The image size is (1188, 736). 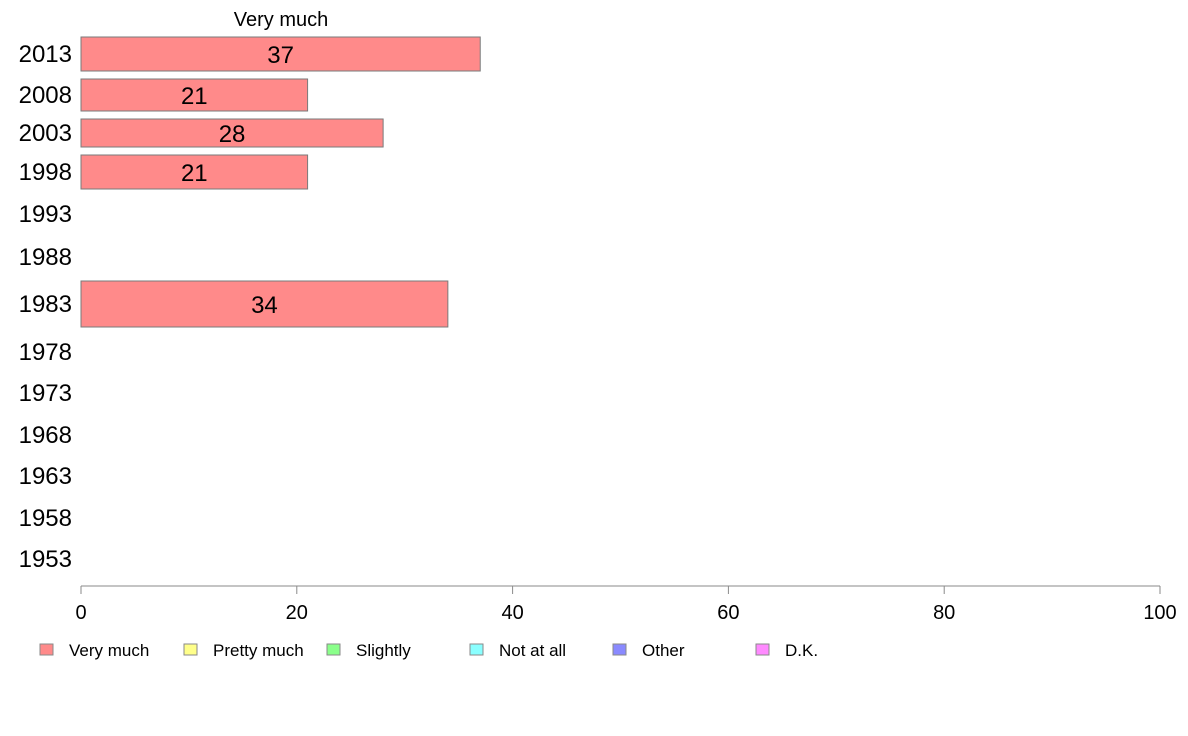 I want to click on x-tick-label-20: 20, so click(x=297, y=613).